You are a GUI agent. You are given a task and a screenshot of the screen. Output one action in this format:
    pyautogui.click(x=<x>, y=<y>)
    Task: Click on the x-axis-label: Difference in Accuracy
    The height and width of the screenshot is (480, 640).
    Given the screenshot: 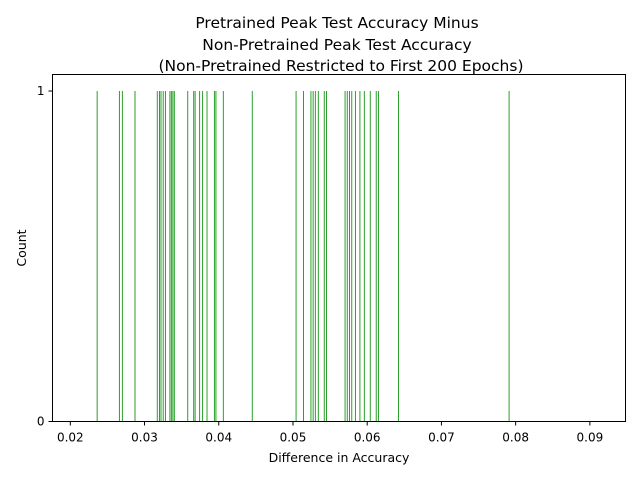 What is the action you would take?
    pyautogui.click(x=339, y=457)
    